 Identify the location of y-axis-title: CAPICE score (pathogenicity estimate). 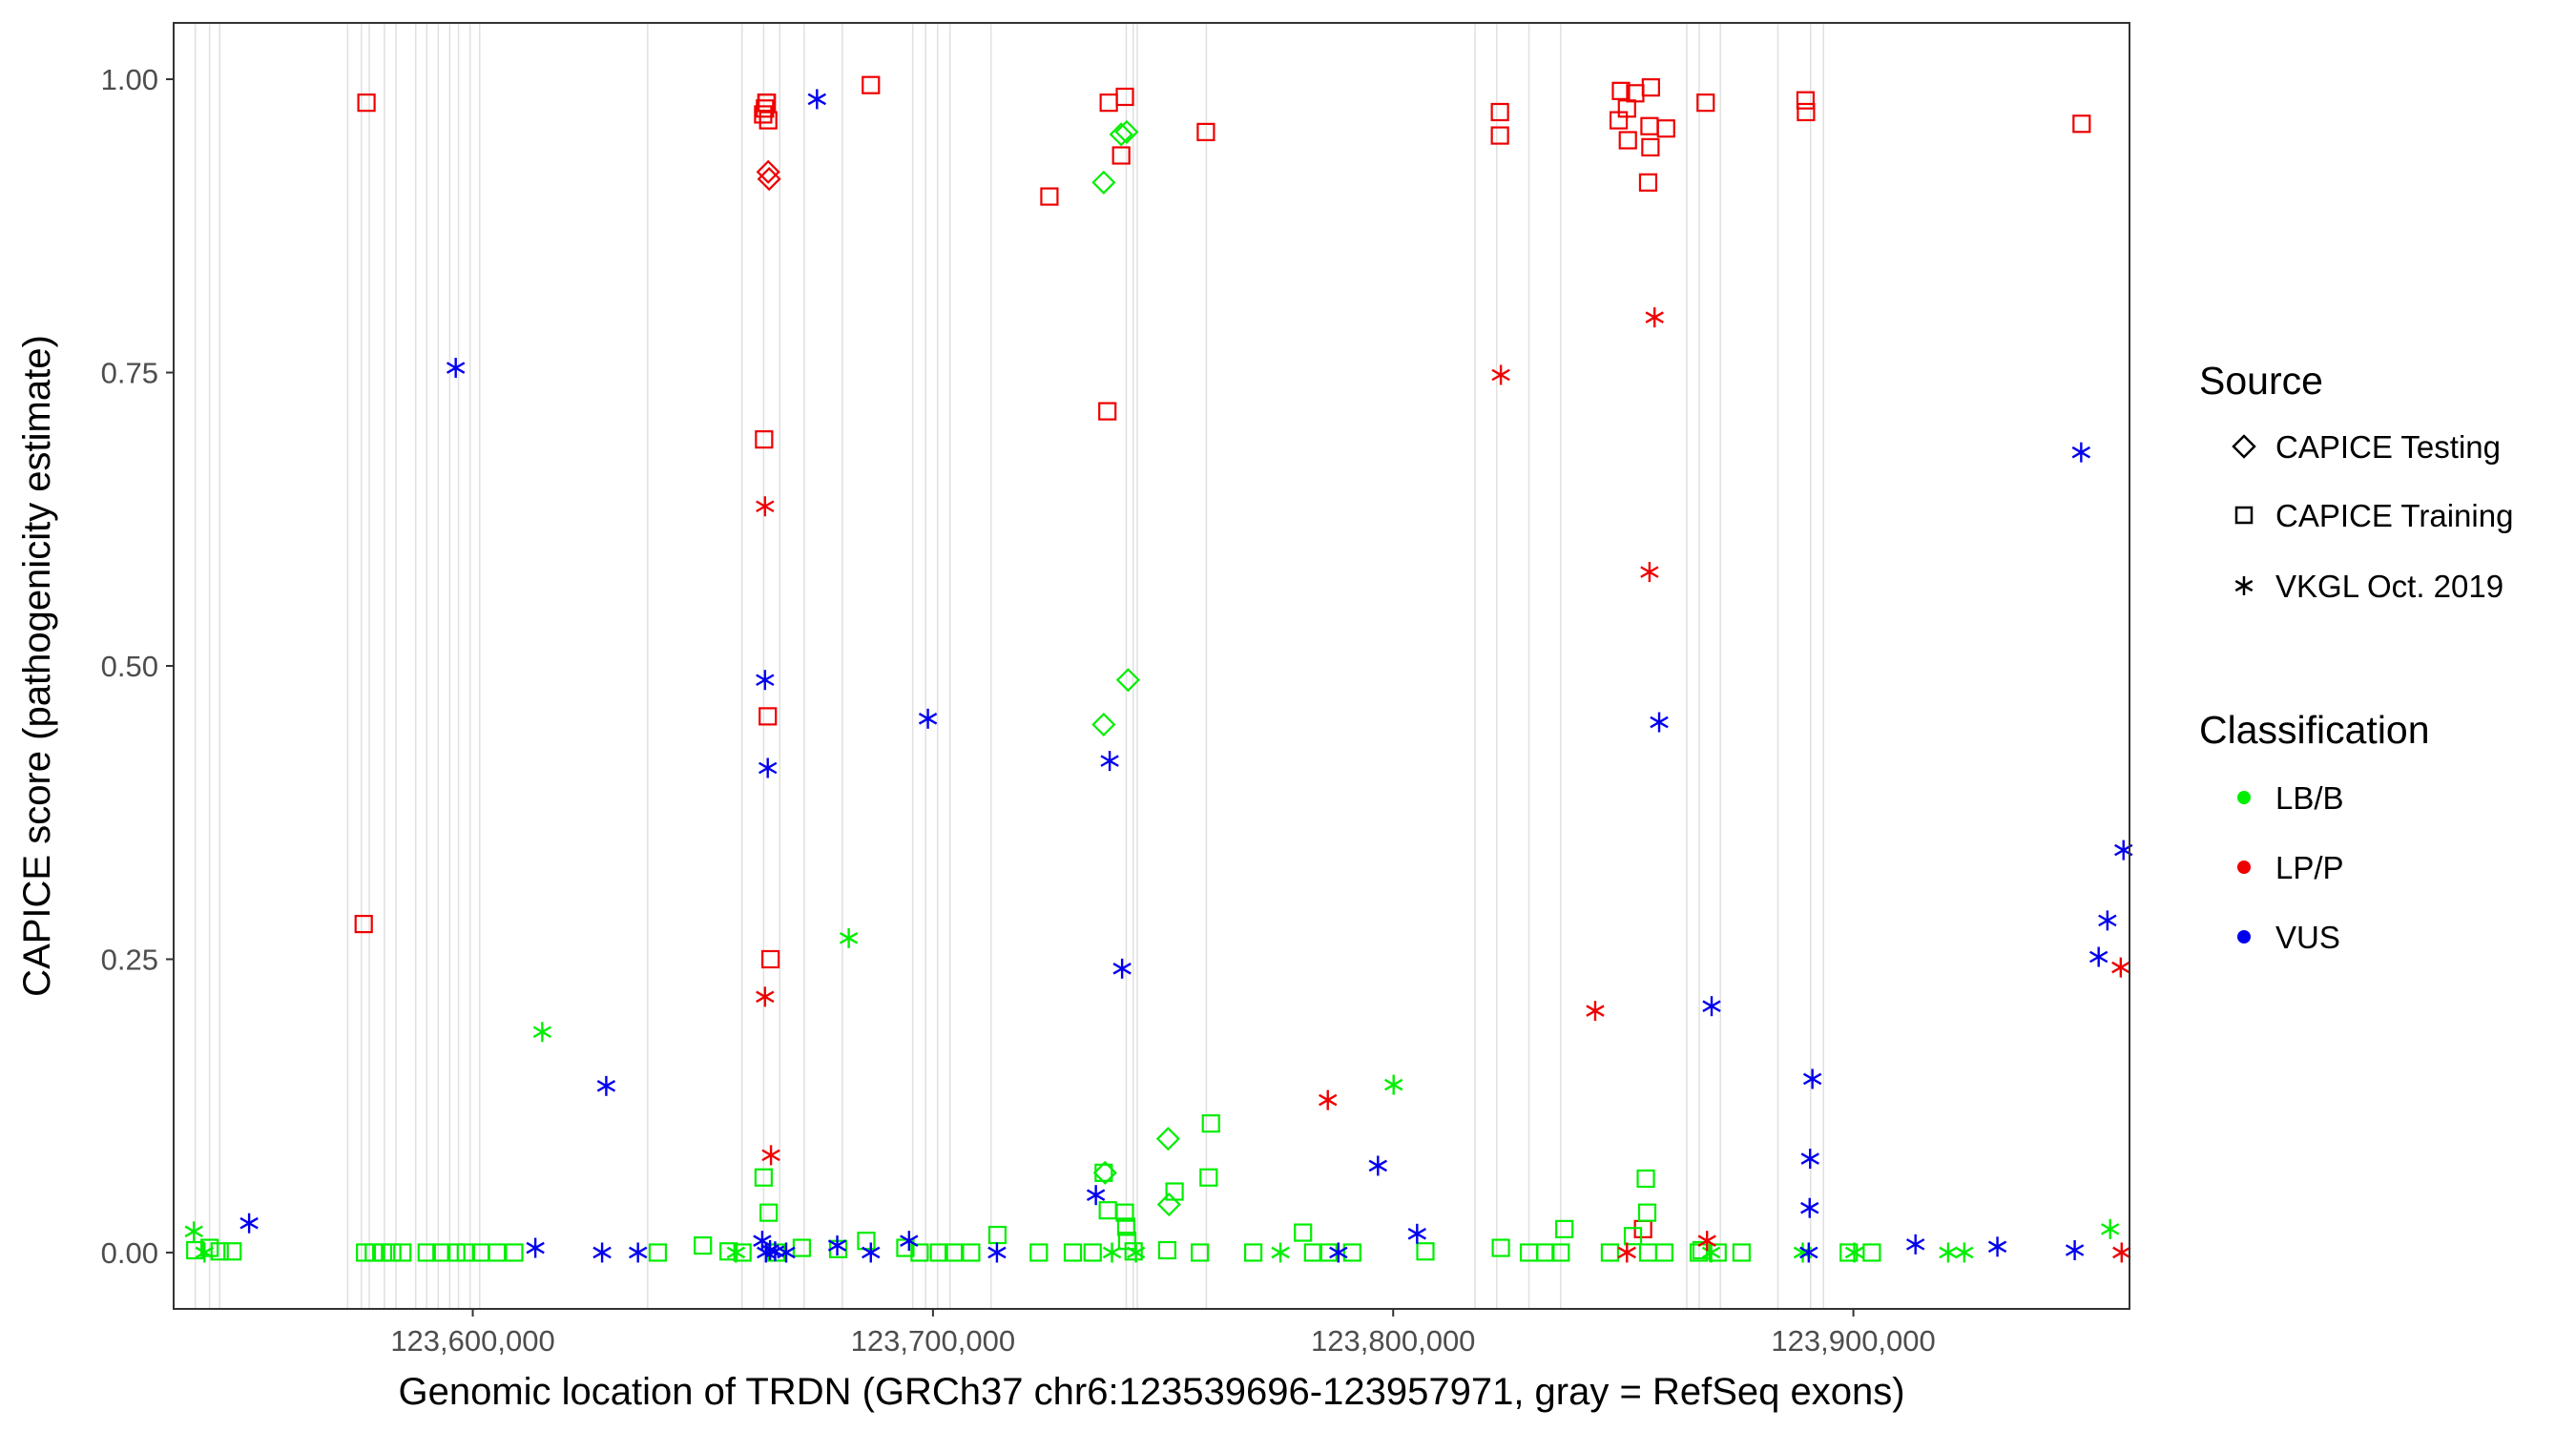
(37, 666).